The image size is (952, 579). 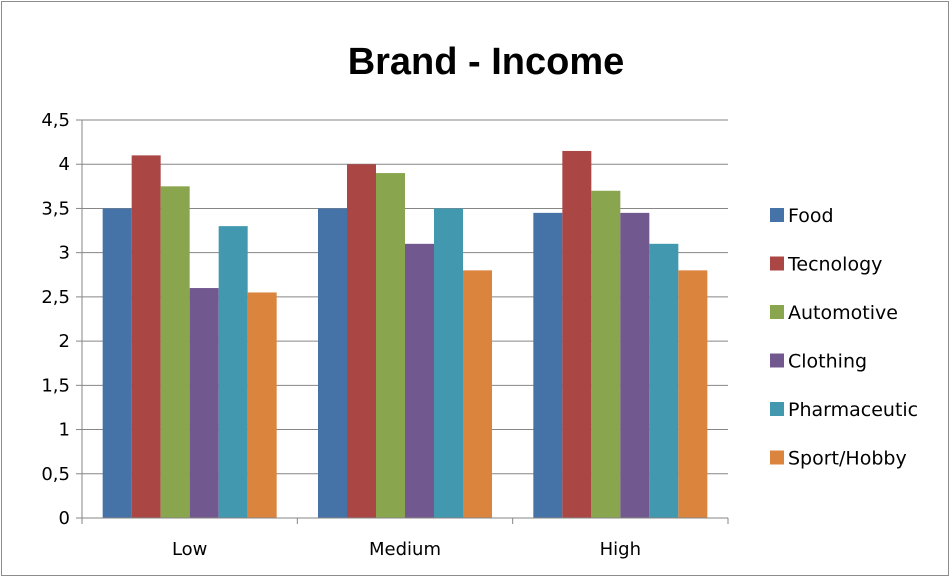 I want to click on y-tick-label: 2,5, so click(x=55, y=297).